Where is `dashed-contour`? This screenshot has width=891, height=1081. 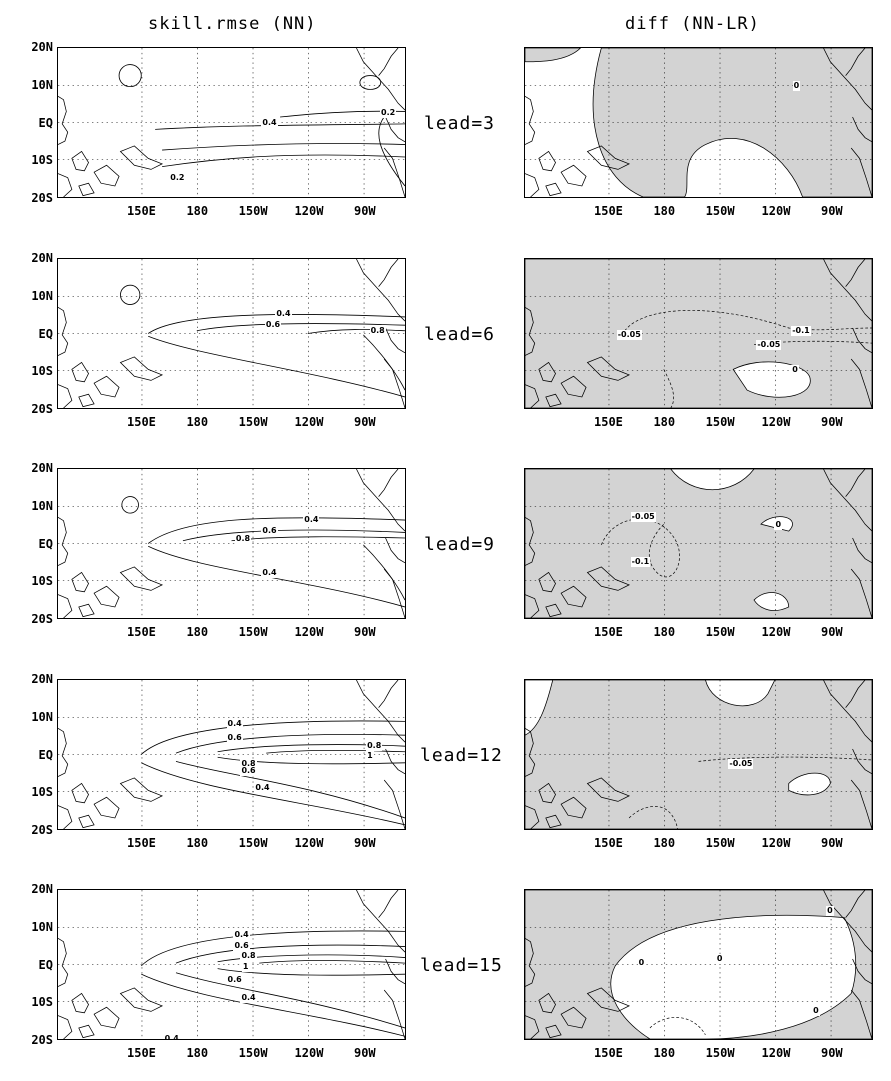 dashed-contour is located at coordinates (640, 548).